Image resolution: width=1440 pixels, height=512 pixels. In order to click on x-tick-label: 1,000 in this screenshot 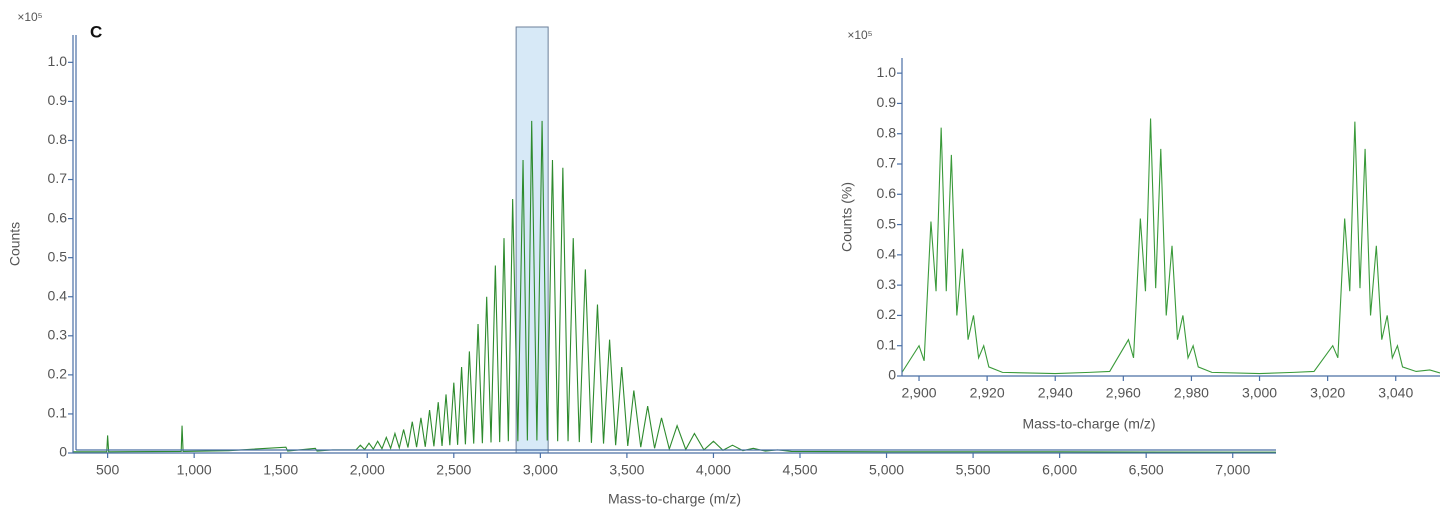, I will do `click(194, 470)`.